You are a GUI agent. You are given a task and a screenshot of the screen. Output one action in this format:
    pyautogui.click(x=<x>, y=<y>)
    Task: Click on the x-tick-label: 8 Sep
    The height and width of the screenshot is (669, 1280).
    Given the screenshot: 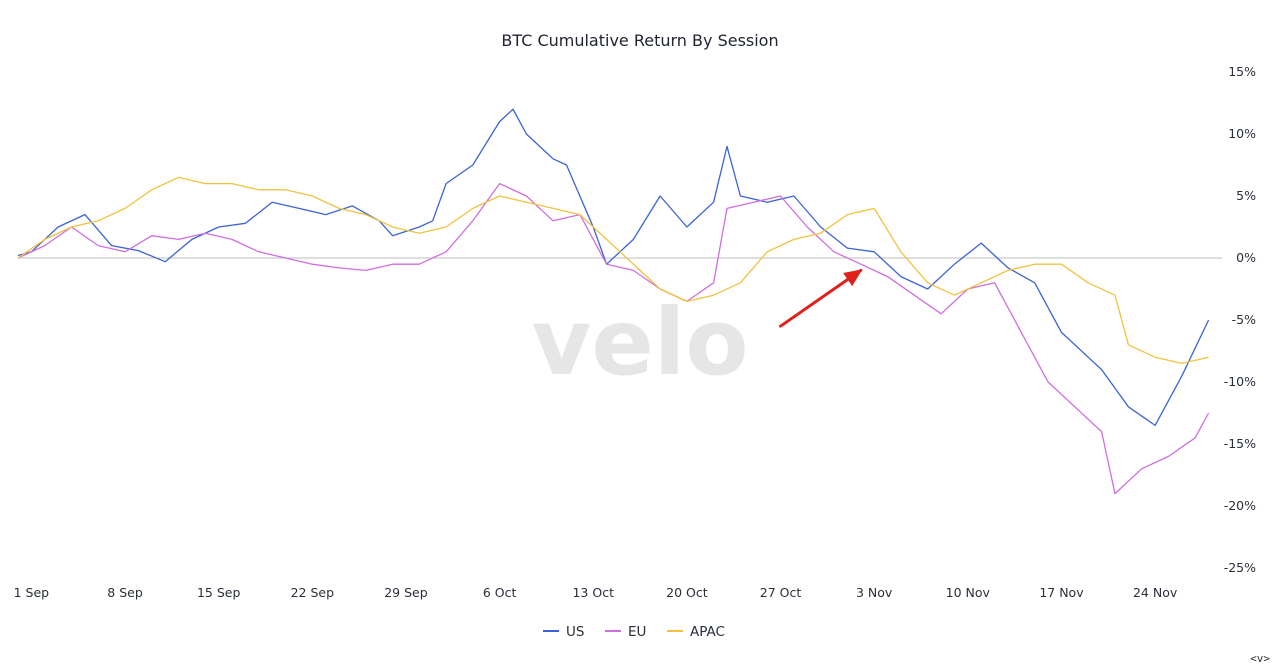 What is the action you would take?
    pyautogui.click(x=125, y=592)
    